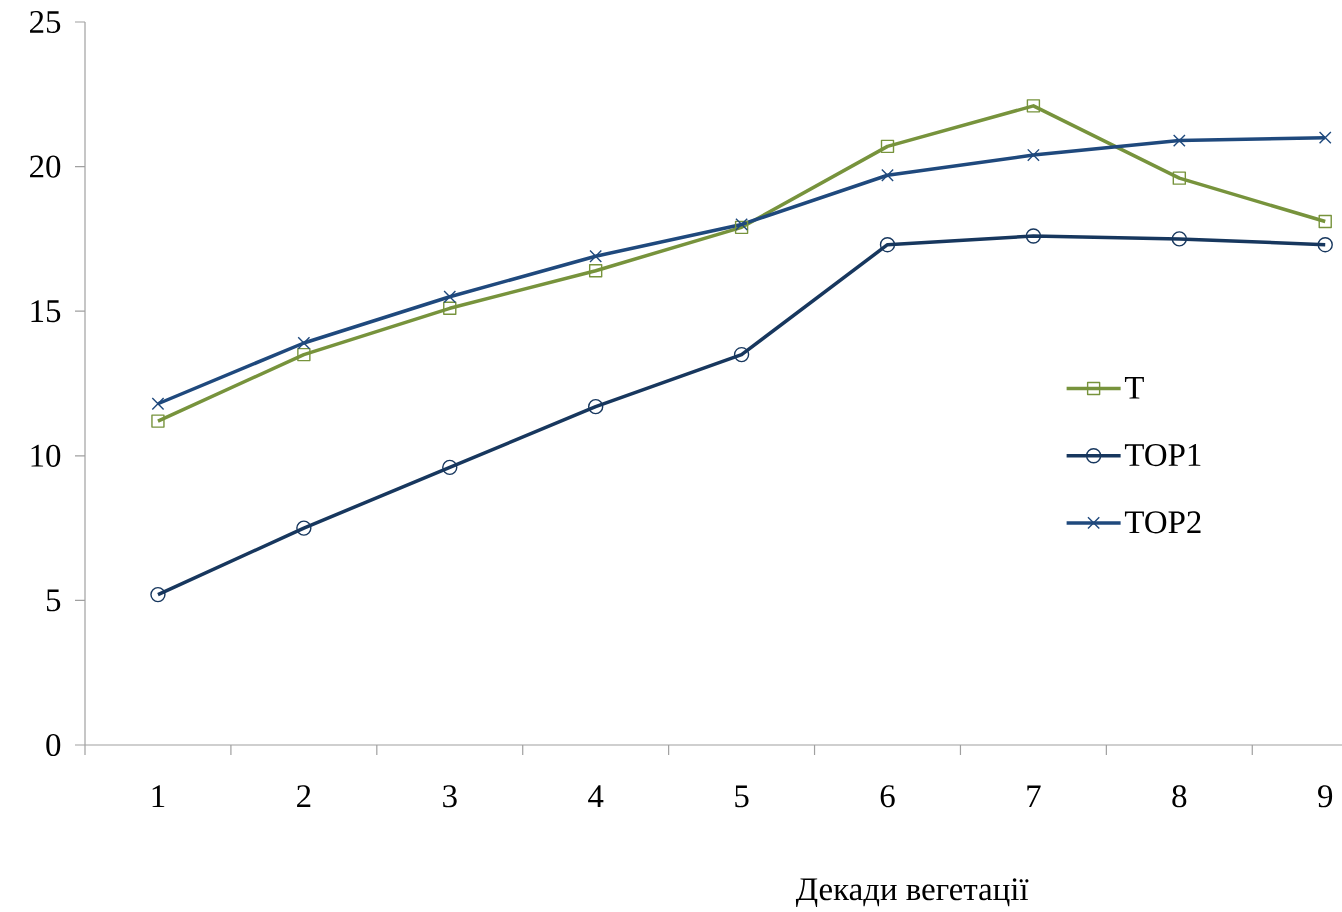 This screenshot has height=912, width=1342. What do you see at coordinates (45, 22) in the screenshot?
I see `y-tick-label: 25` at bounding box center [45, 22].